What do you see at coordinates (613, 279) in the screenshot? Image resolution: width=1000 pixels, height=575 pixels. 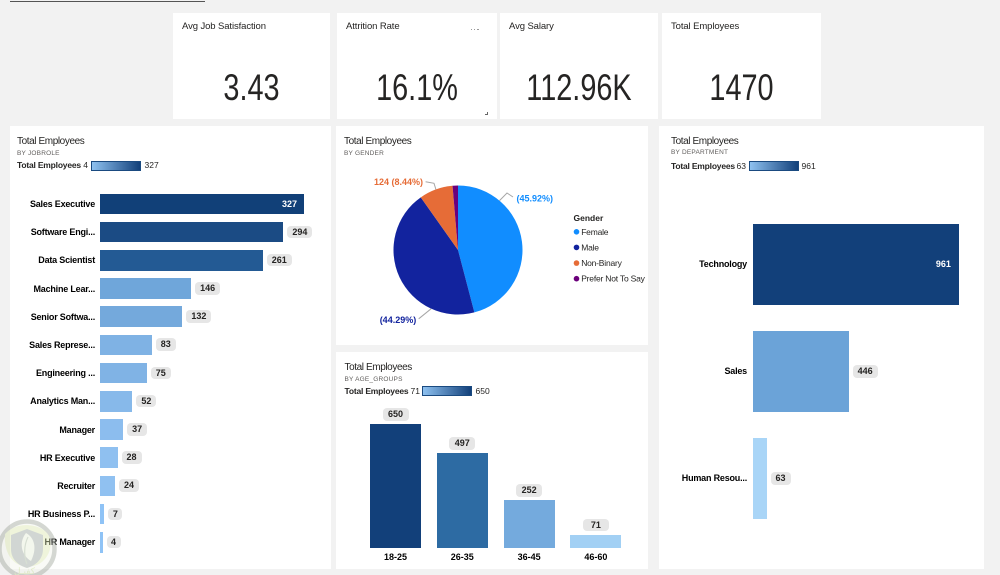 I see `svg-text: Prefer Not To Say` at bounding box center [613, 279].